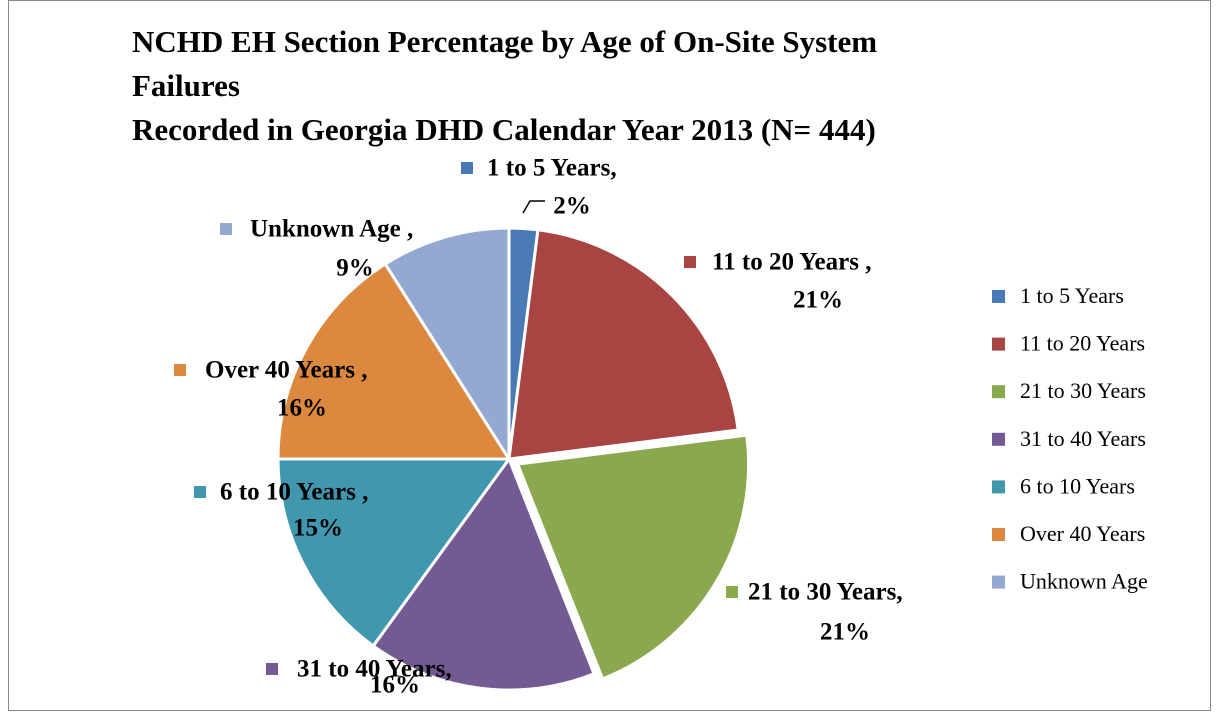 The image size is (1219, 712). What do you see at coordinates (552, 168) in the screenshot?
I see `data-label-name: 1 to 5 Years,` at bounding box center [552, 168].